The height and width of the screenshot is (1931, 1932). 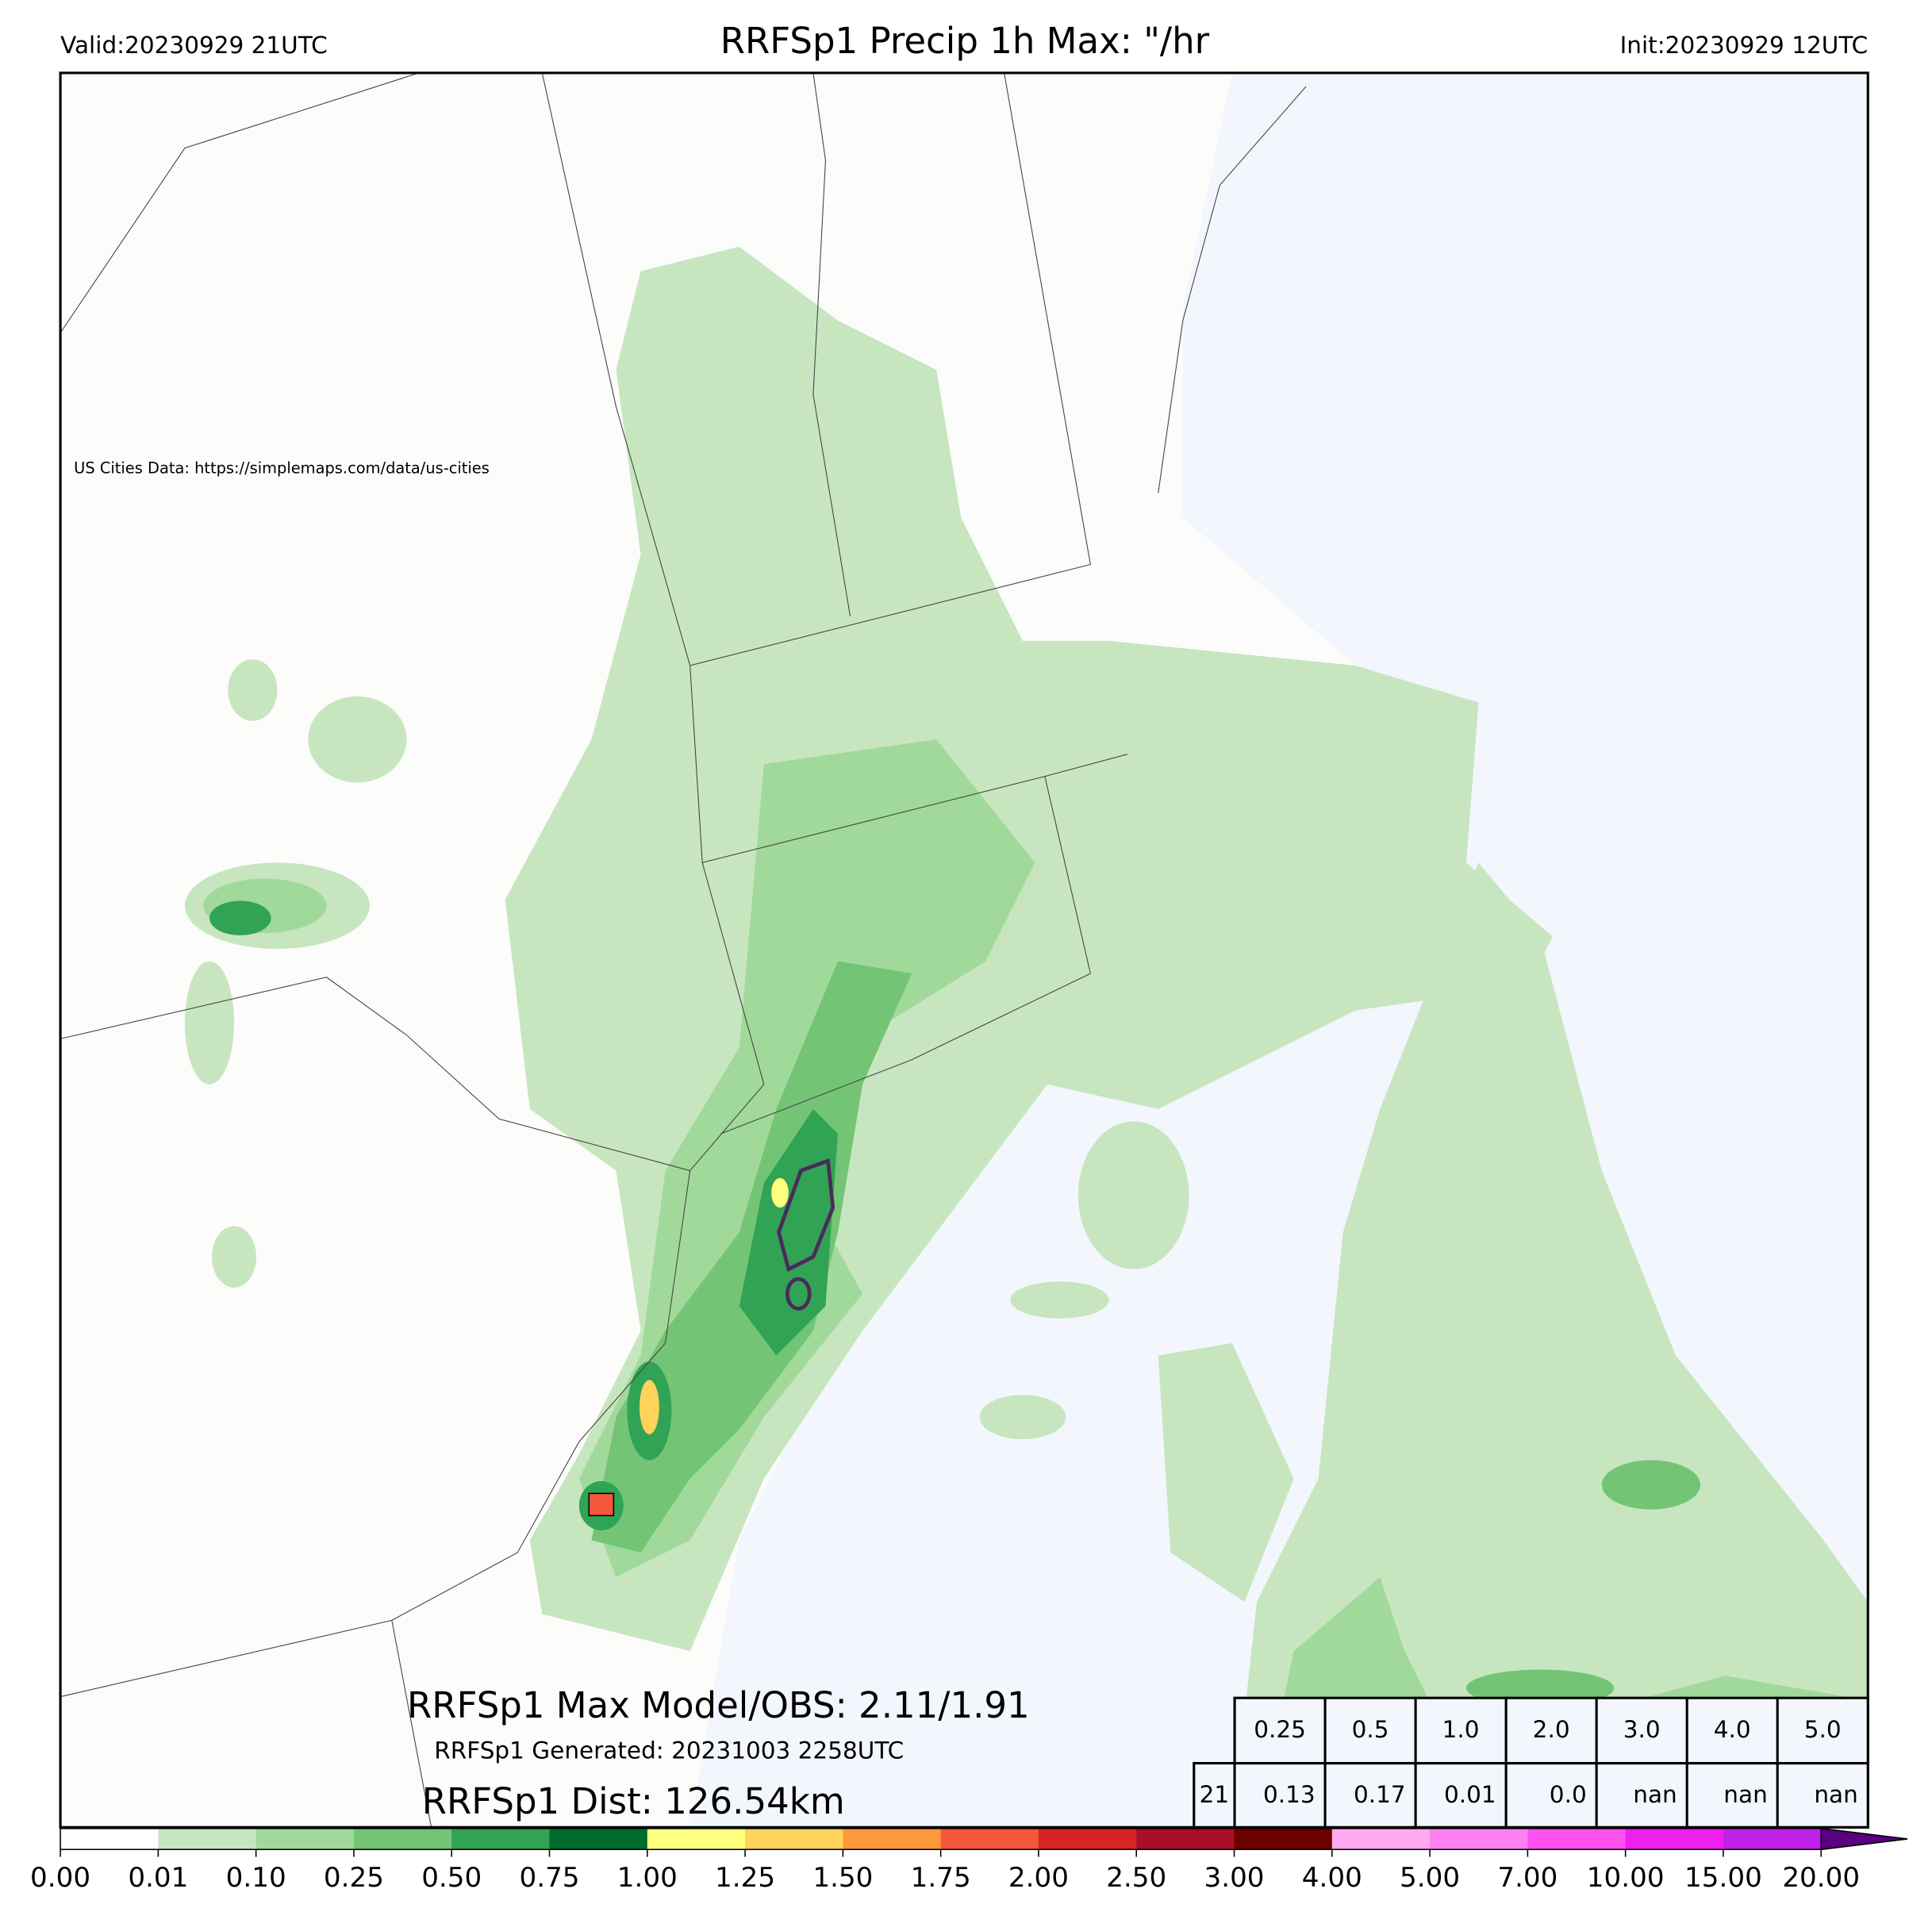 What do you see at coordinates (1744, 45) in the screenshot?
I see `init-time: Init:20230929 12UTC` at bounding box center [1744, 45].